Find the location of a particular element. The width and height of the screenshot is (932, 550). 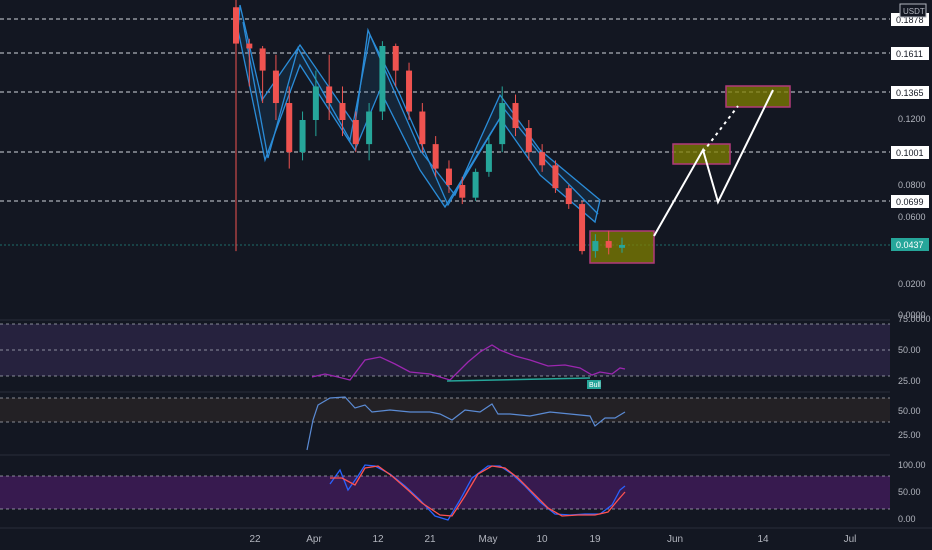

rsi-tick: 50.00 is located at coordinates (909, 350).